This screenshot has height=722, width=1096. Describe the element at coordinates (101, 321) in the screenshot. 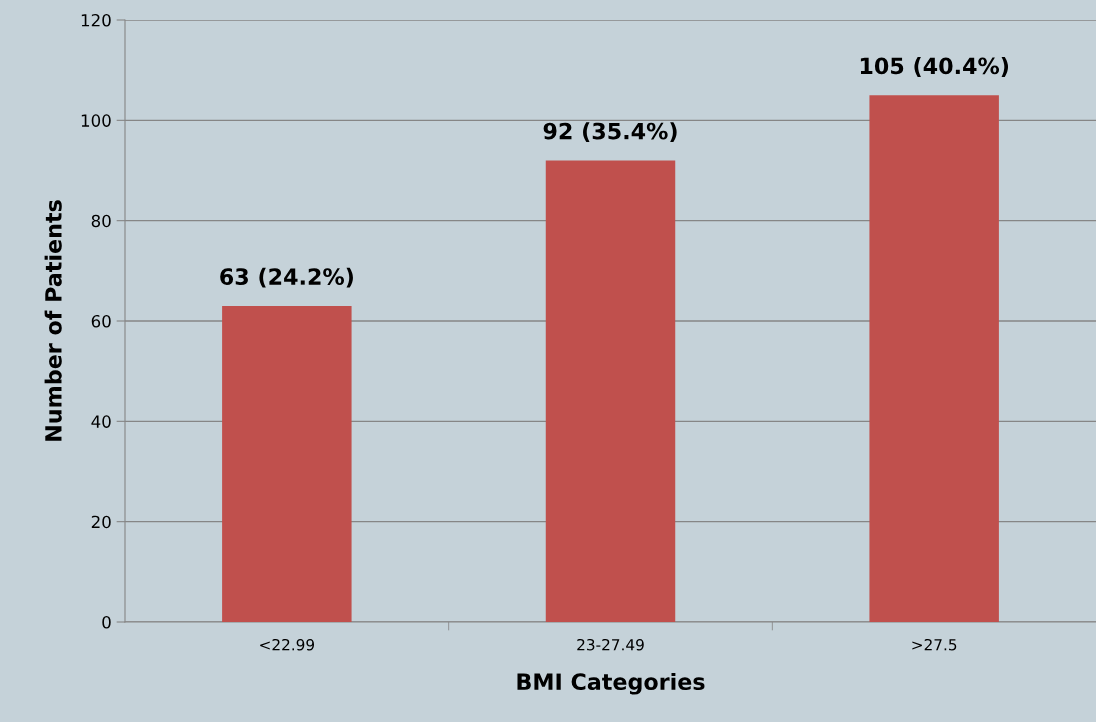

I see `y-tick-label: 60` at that location.